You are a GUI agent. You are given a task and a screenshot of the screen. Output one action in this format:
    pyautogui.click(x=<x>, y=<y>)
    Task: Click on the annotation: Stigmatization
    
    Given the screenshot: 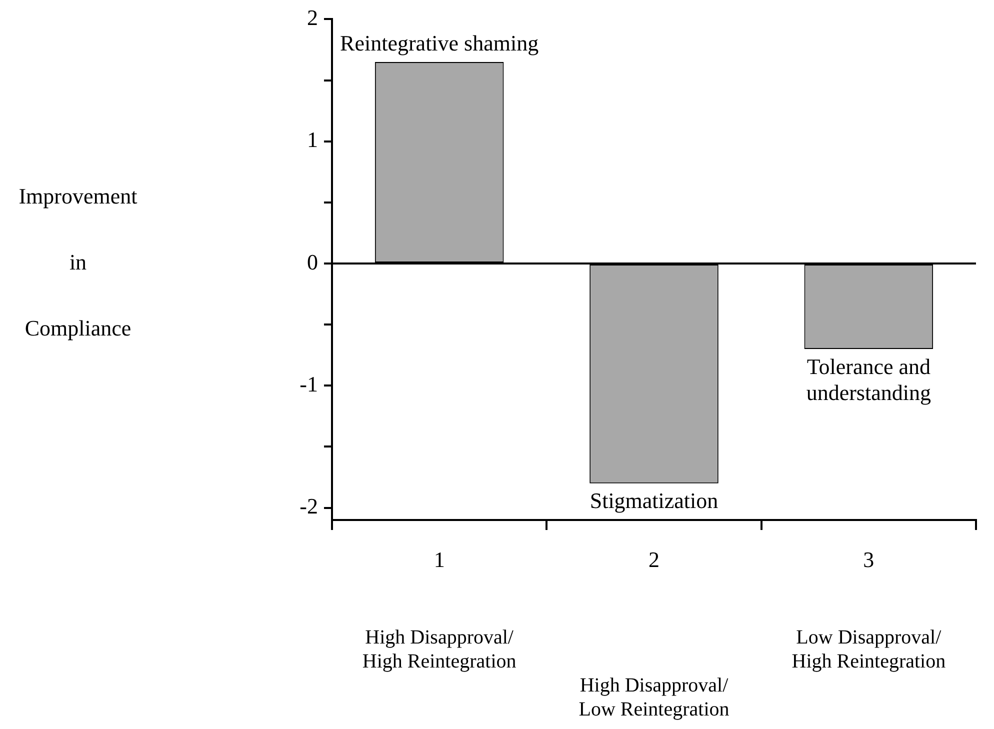 What is the action you would take?
    pyautogui.click(x=654, y=501)
    